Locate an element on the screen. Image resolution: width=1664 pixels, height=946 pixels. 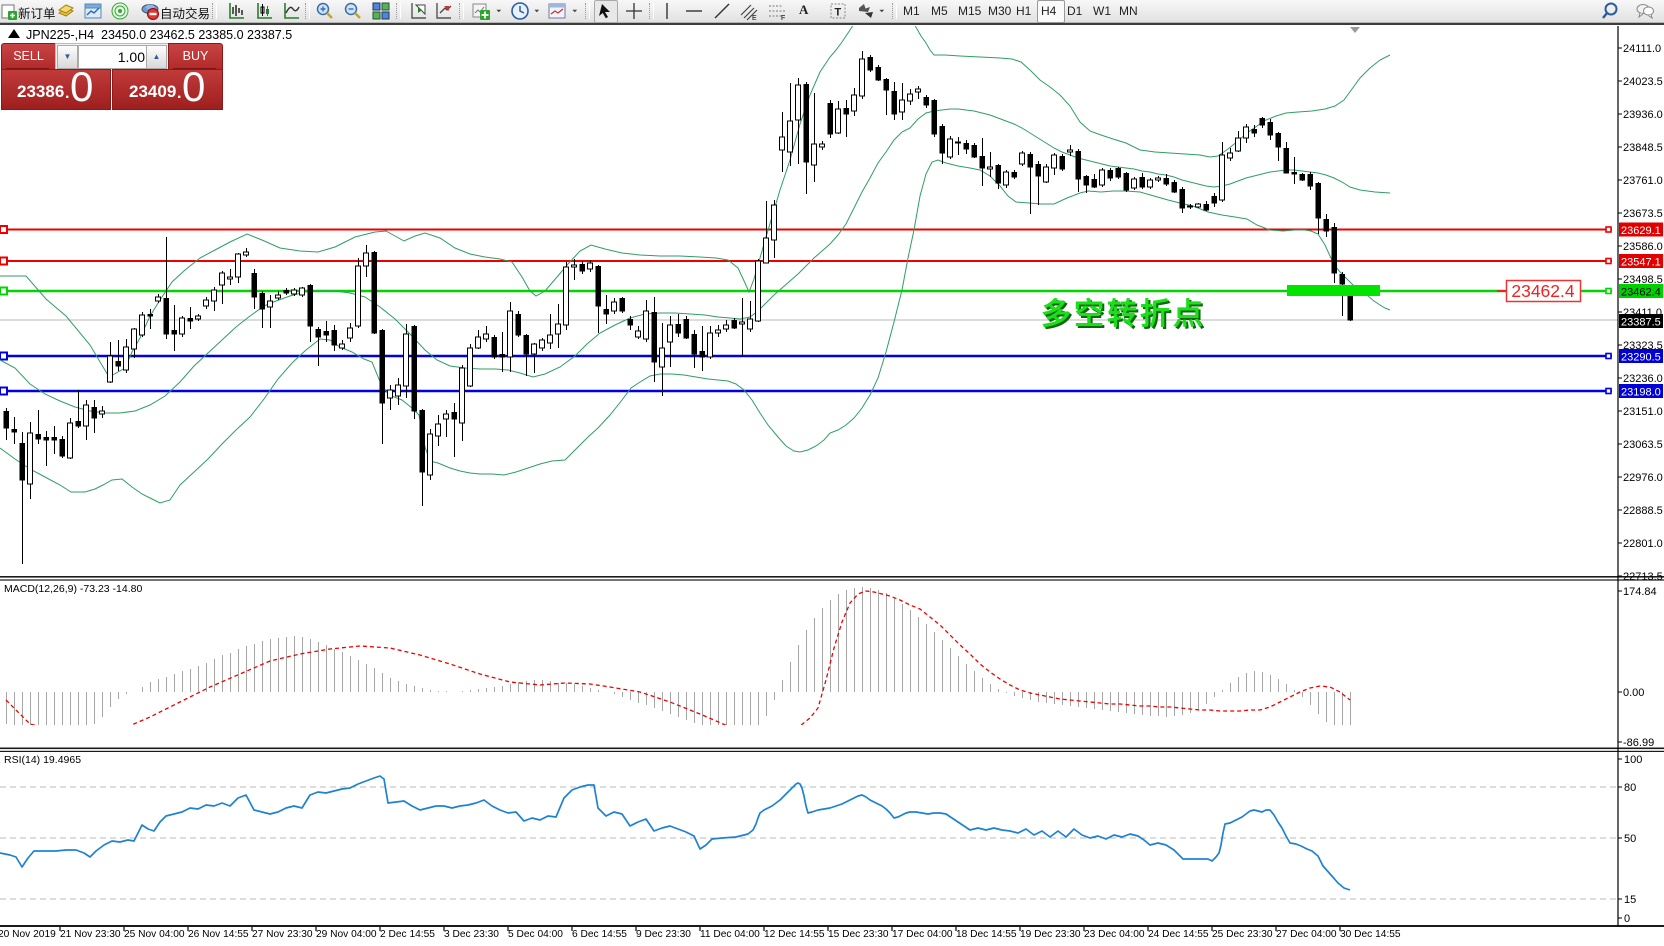
svg-text: 27 Nov 23:30 is located at coordinates (282, 934).